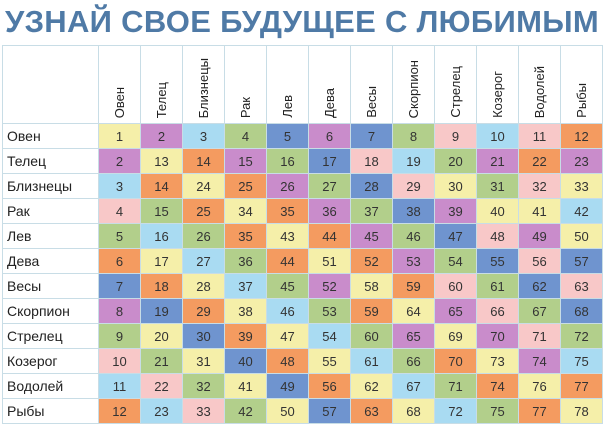  I want to click on column-header-label: Скорпион, so click(413, 88).